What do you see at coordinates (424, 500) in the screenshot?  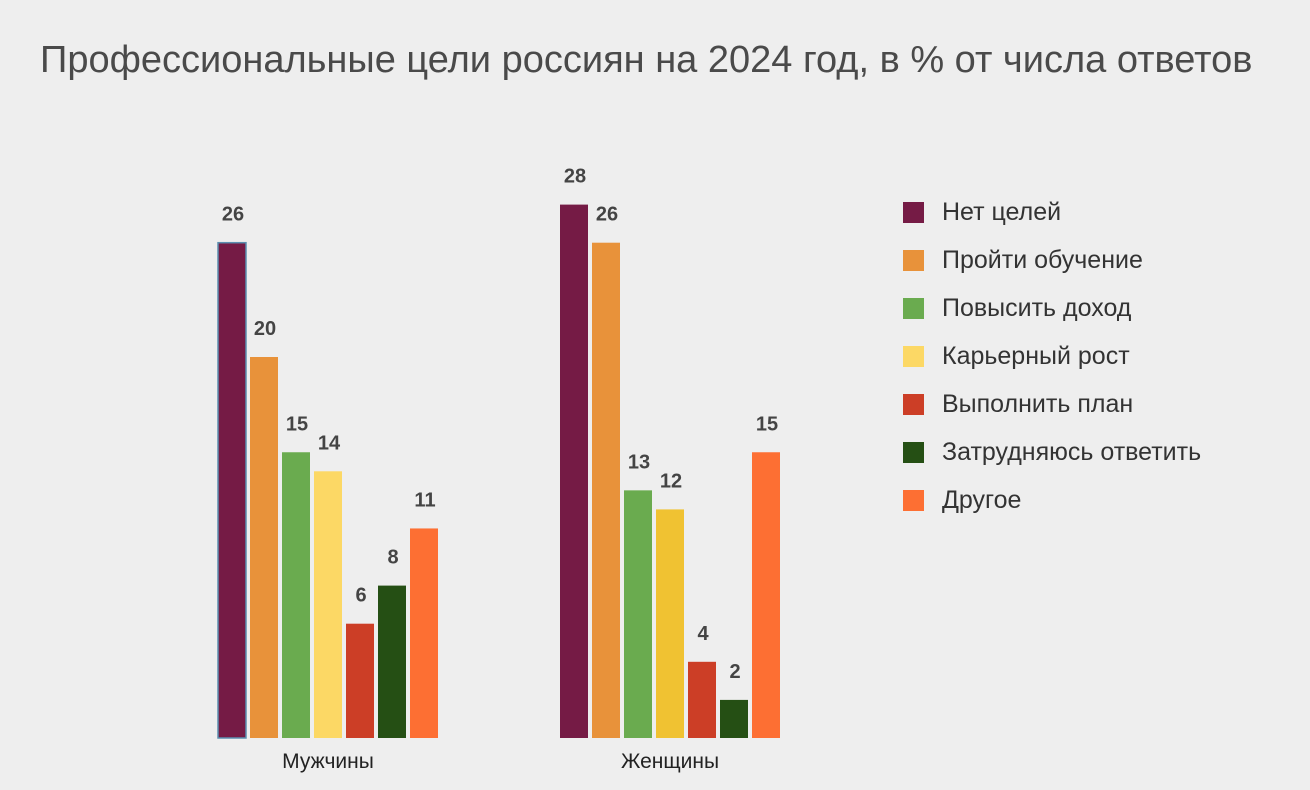 I see `bar-value-label: 11` at bounding box center [424, 500].